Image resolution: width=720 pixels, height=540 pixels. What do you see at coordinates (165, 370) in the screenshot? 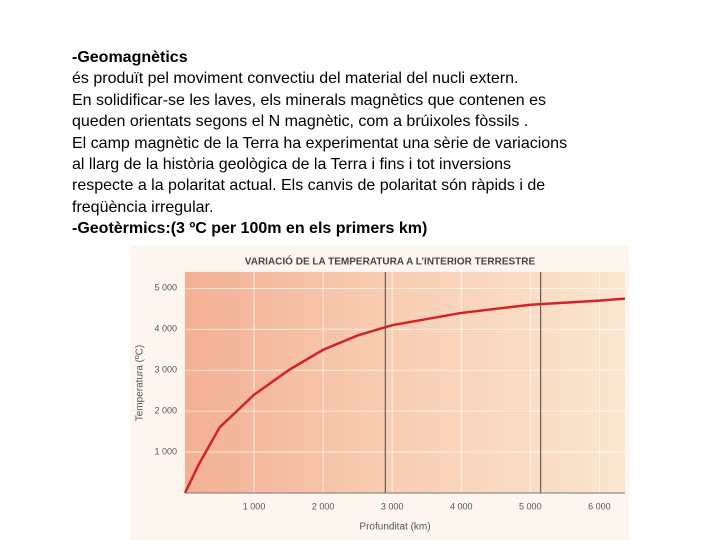
I see `y-tick-label: 3 000` at bounding box center [165, 370].